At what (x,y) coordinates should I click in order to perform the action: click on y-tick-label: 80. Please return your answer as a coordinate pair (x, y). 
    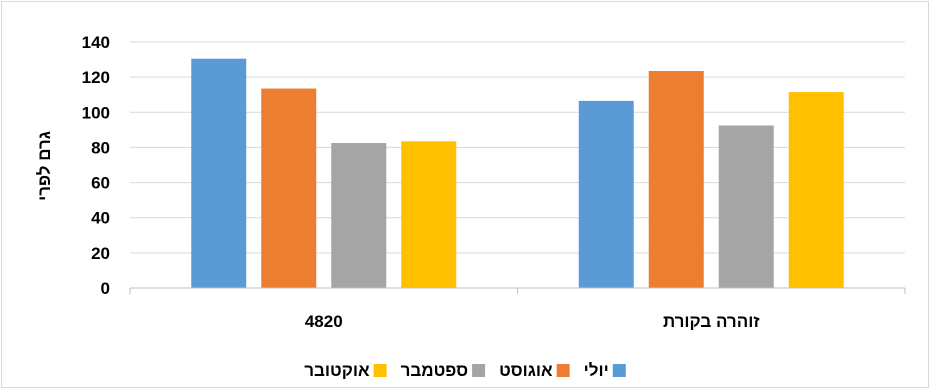
    Looking at the image, I should click on (100, 147).